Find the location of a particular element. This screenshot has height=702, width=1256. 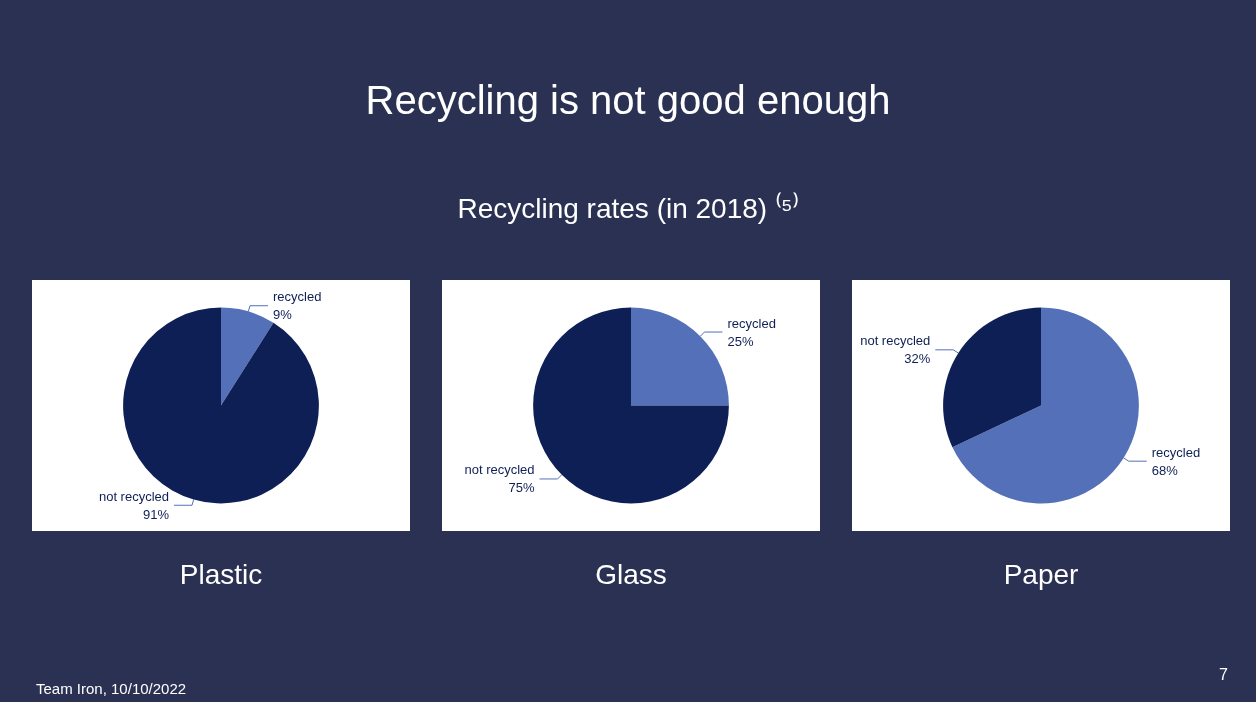

data-label: 68% is located at coordinates (1165, 470).